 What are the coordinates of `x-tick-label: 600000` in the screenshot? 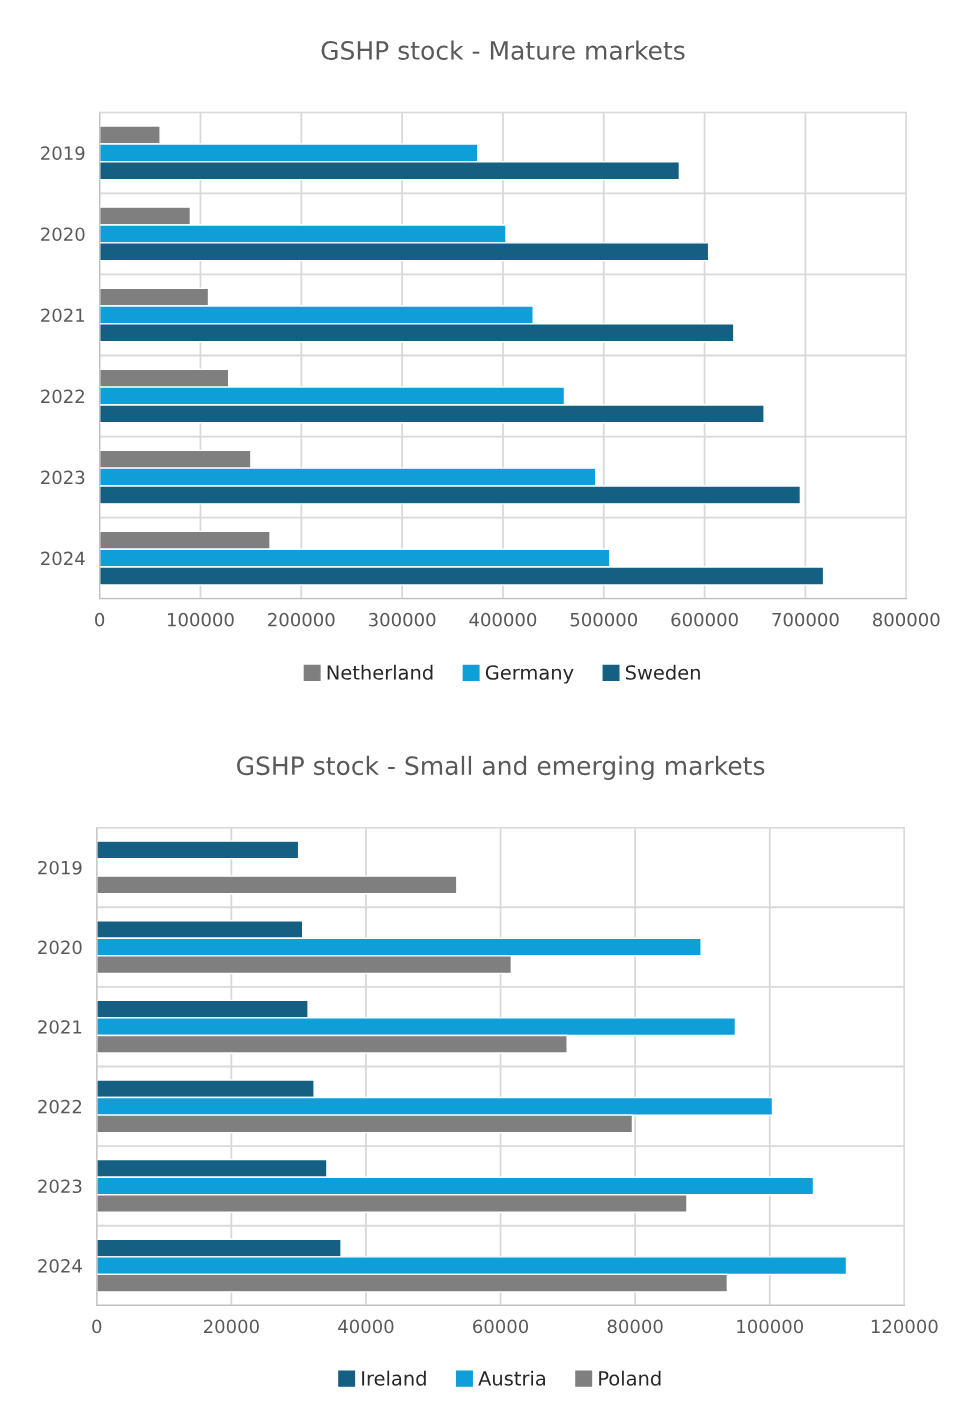 It's located at (704, 619).